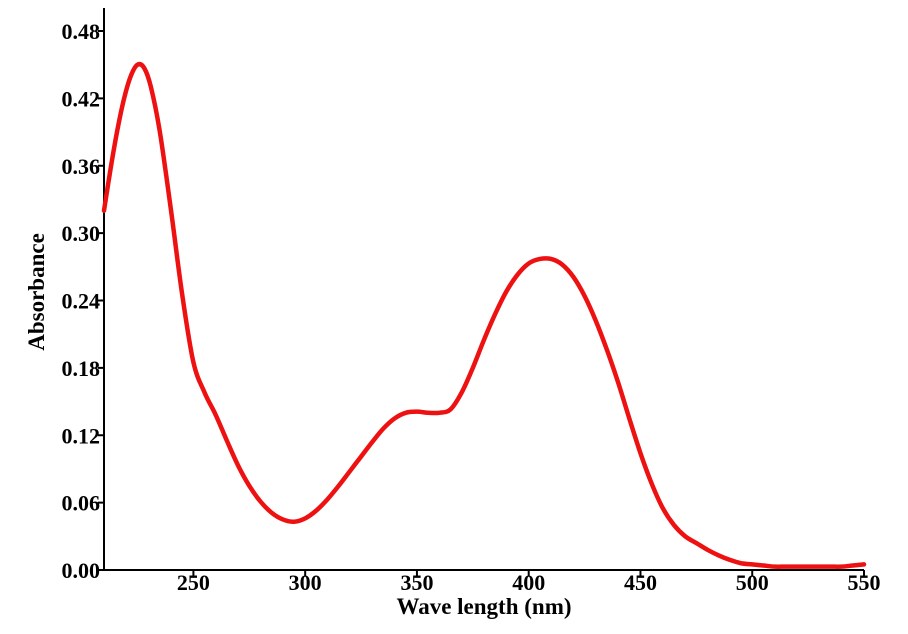 The height and width of the screenshot is (634, 908). Describe the element at coordinates (81, 570) in the screenshot. I see `y-tick-label: 0.00` at that location.